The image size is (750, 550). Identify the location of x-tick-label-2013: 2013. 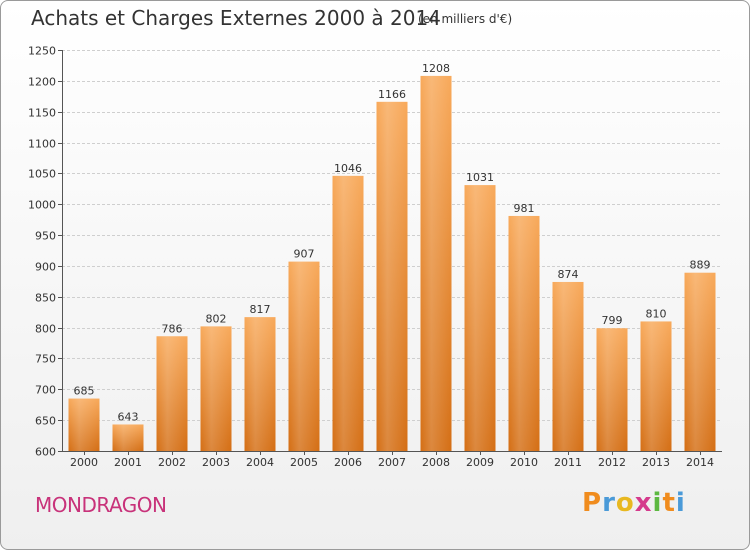
(656, 462).